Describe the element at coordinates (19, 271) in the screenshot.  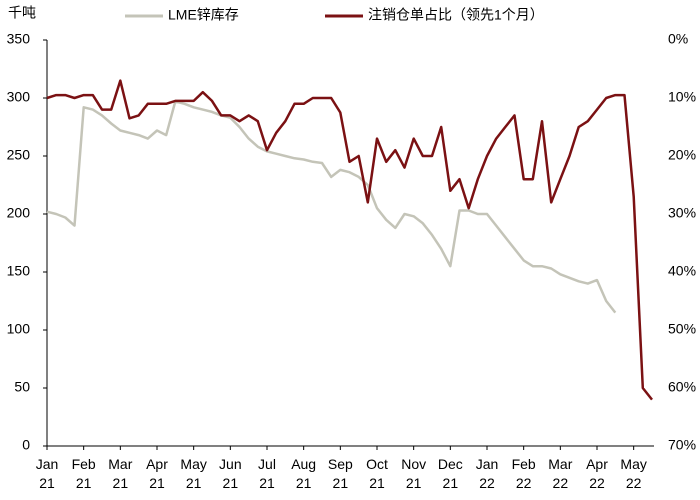
I see `y-tick-label: 150` at that location.